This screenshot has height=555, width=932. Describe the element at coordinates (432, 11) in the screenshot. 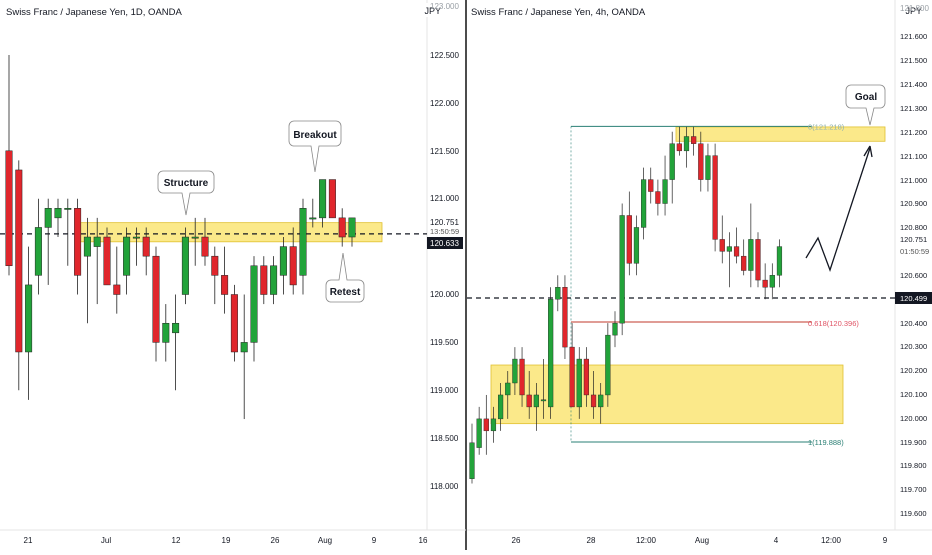

I see `left-currency-label: JPY` at that location.